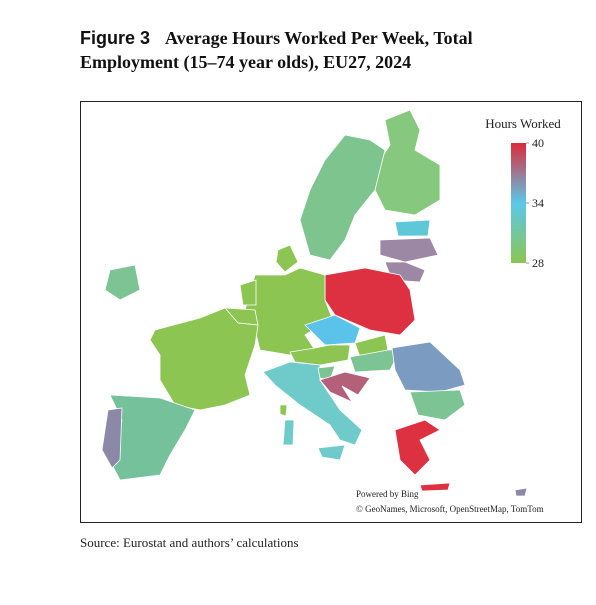 The width and height of the screenshot is (596, 605). What do you see at coordinates (538, 143) in the screenshot?
I see `legend-tick-label: 40` at bounding box center [538, 143].